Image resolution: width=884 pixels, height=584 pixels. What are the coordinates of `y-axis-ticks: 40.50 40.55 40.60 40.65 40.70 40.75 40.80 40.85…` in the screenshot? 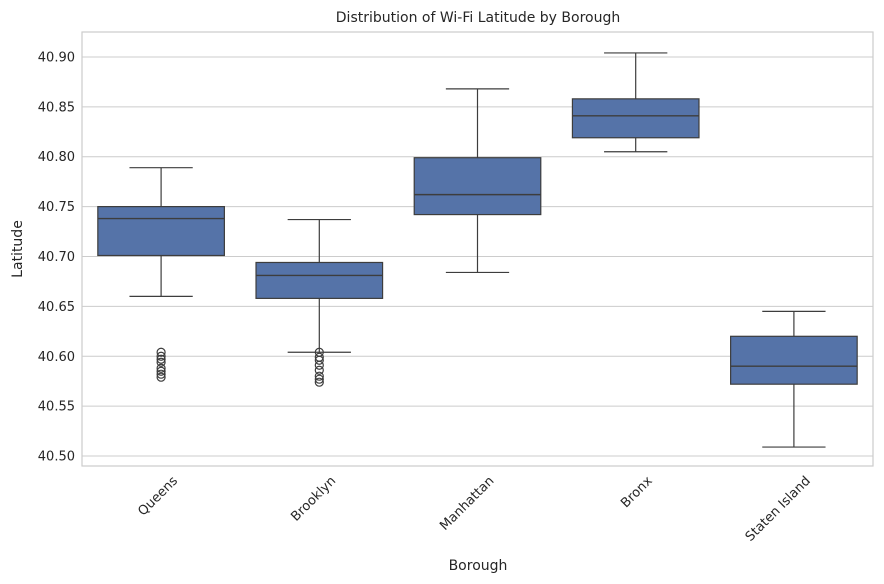 It's located at (56, 257).